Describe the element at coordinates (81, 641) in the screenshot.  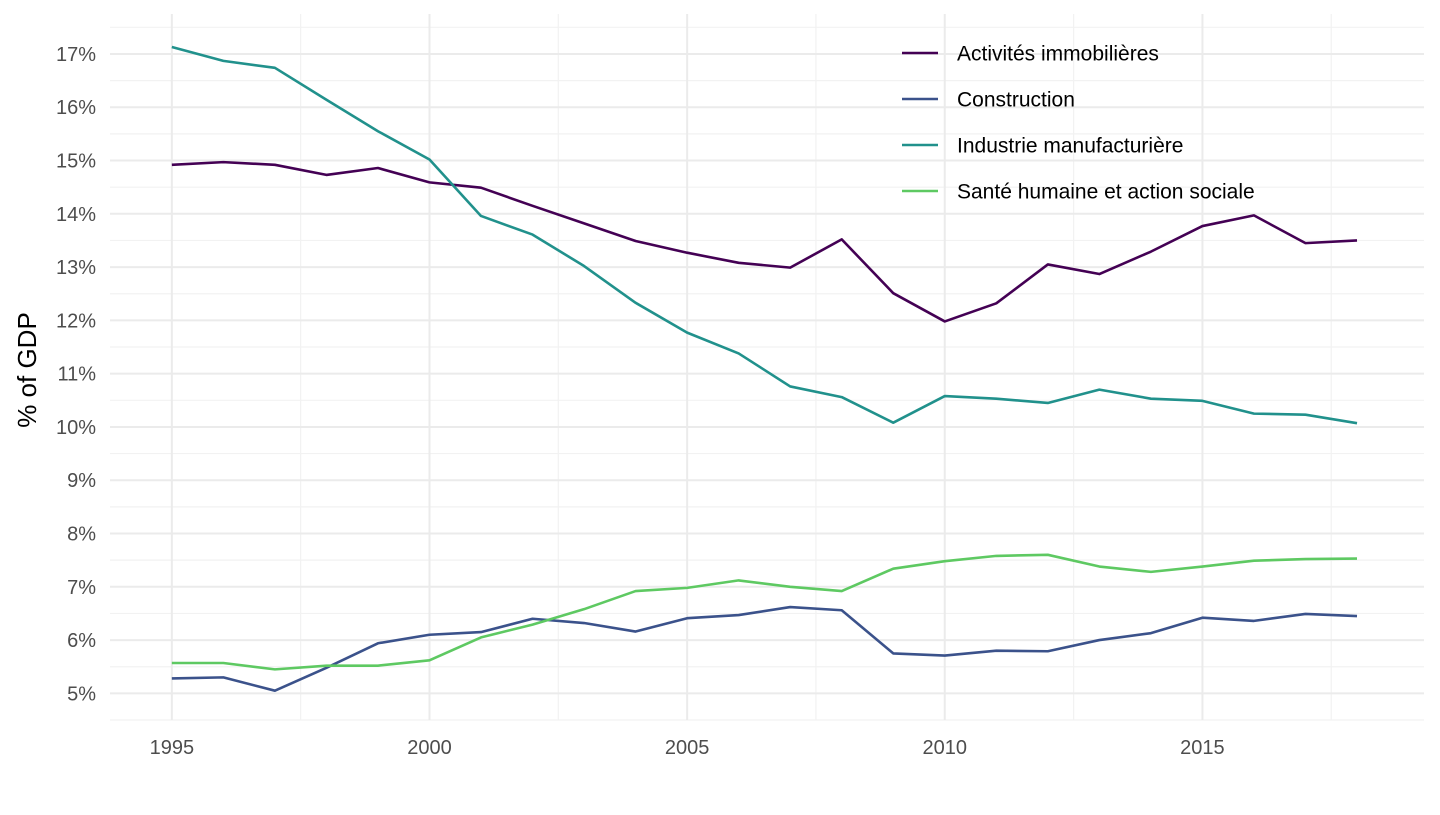
I see `y-tick-label: 6%` at that location.